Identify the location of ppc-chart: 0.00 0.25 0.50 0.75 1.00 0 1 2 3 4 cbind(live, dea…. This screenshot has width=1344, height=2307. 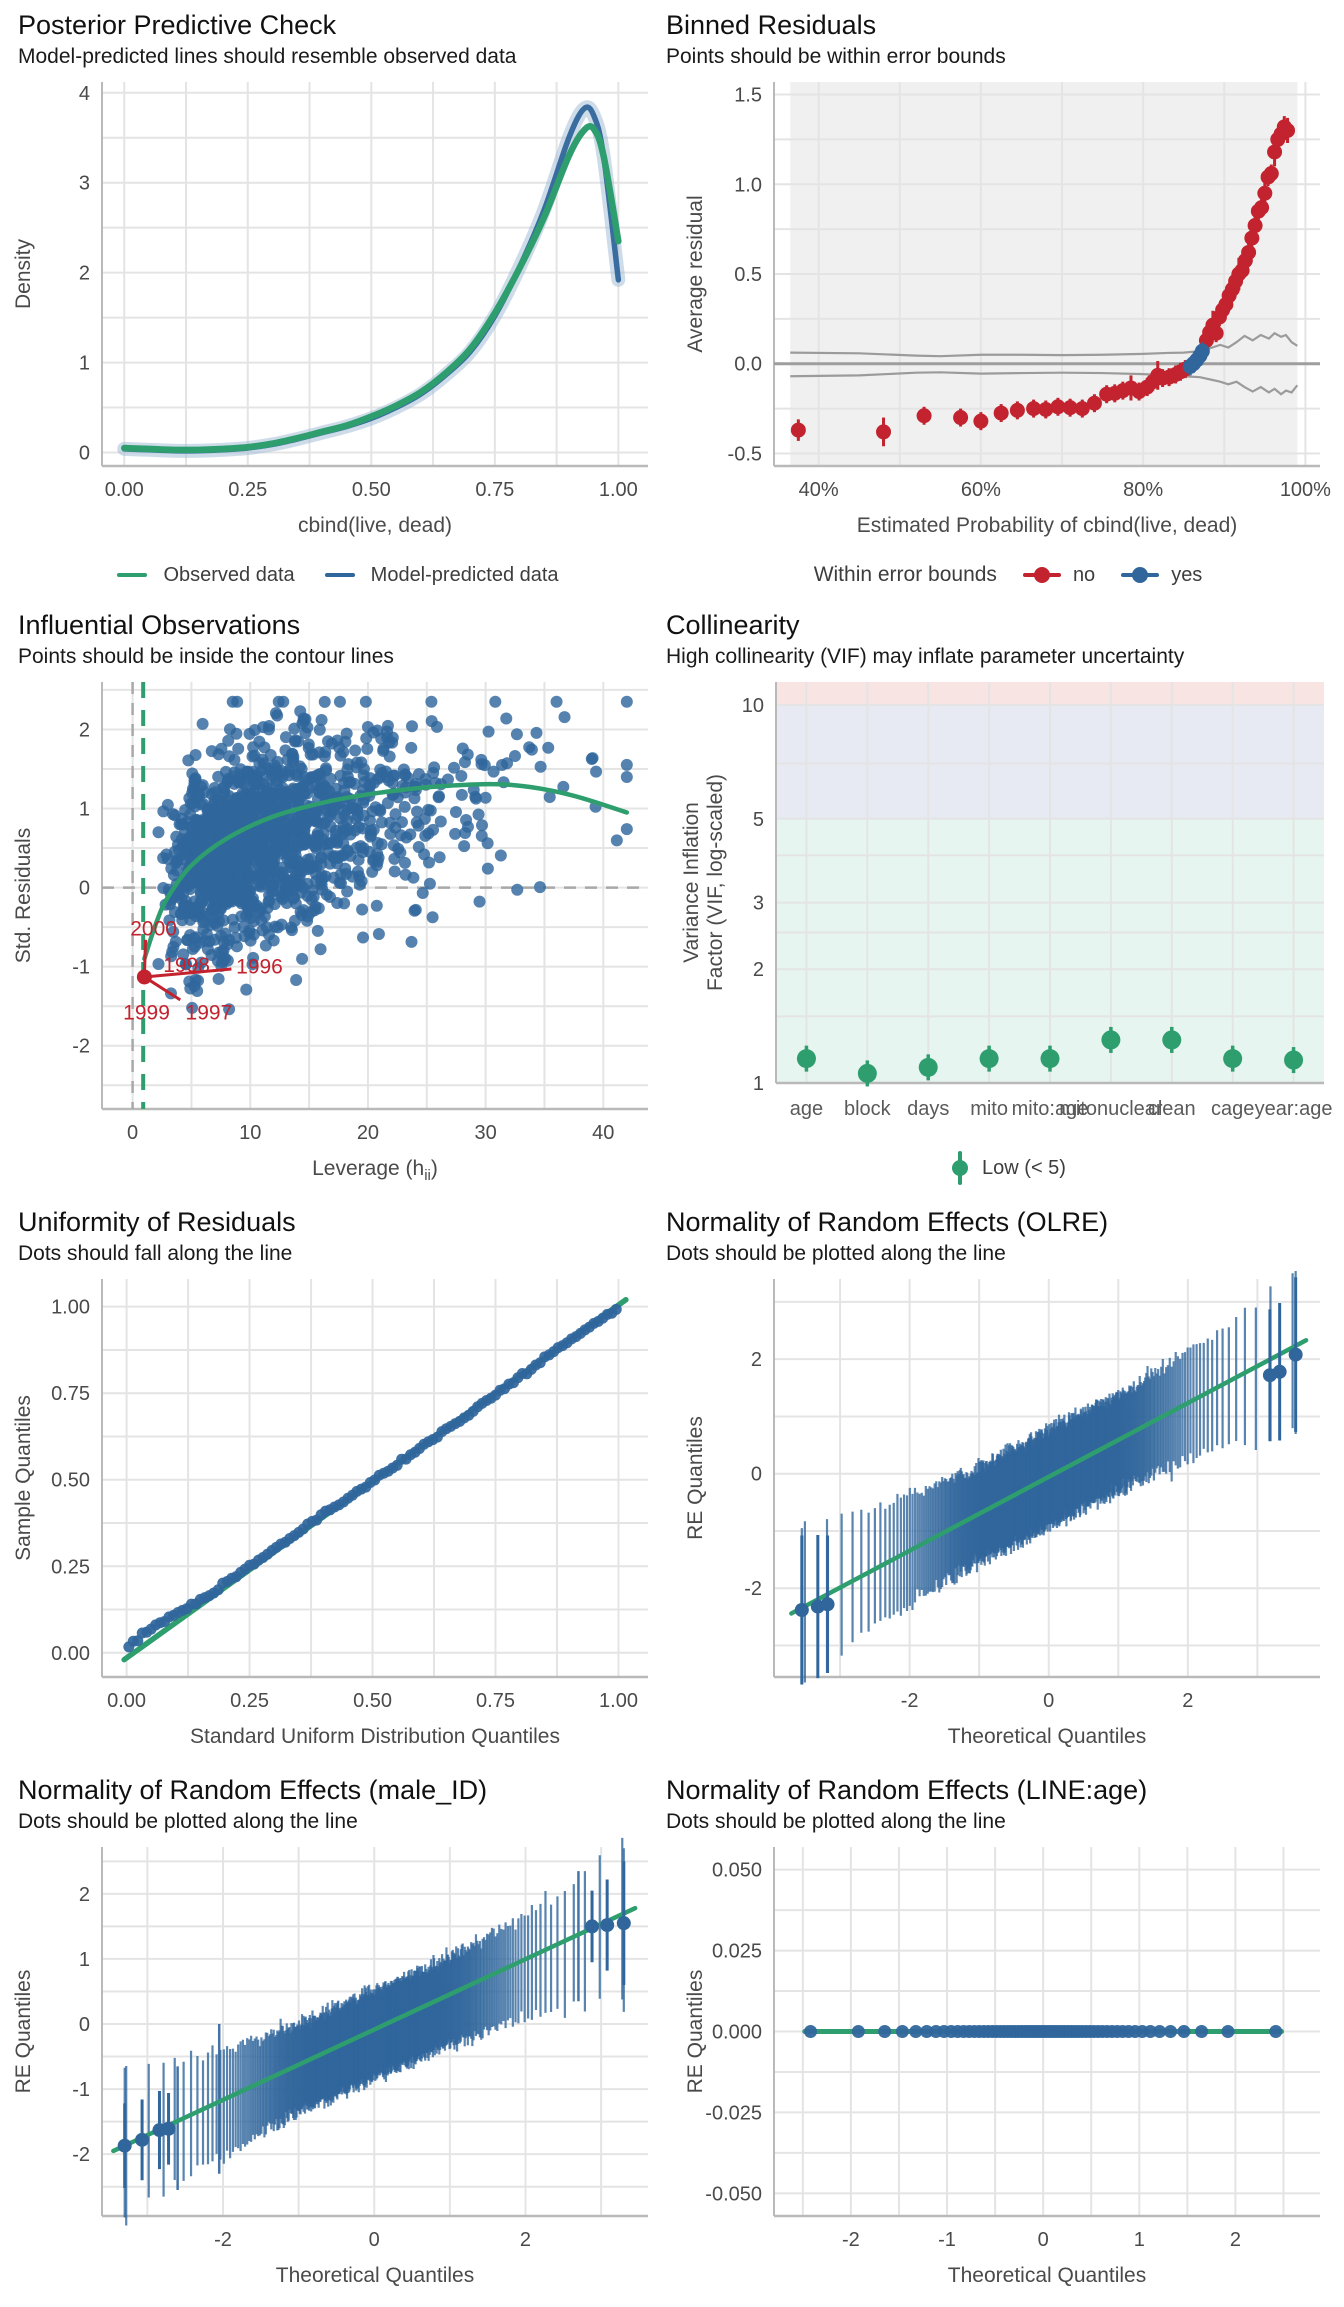
(336, 312).